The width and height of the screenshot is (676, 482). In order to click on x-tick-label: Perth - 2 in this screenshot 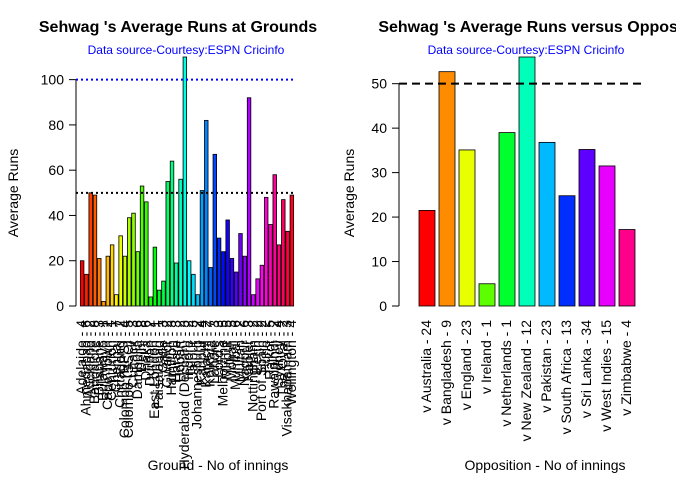, I will do `click(257, 347)`.